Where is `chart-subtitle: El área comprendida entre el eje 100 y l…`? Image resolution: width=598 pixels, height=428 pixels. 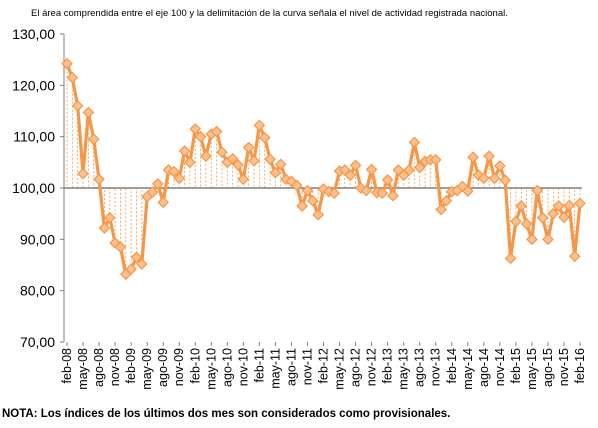 chart-subtitle: El área comprendida entre el eje 100 y l… is located at coordinates (269, 13).